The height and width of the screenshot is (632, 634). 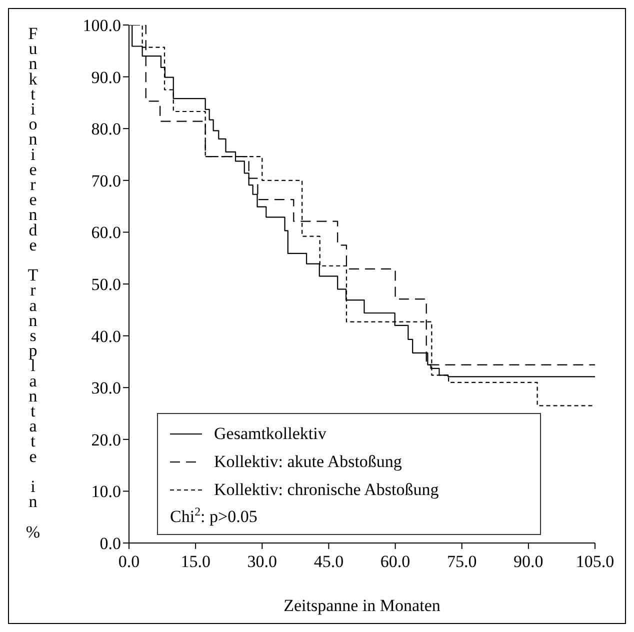 I want to click on x-tick-label: 45.0, so click(x=329, y=562).